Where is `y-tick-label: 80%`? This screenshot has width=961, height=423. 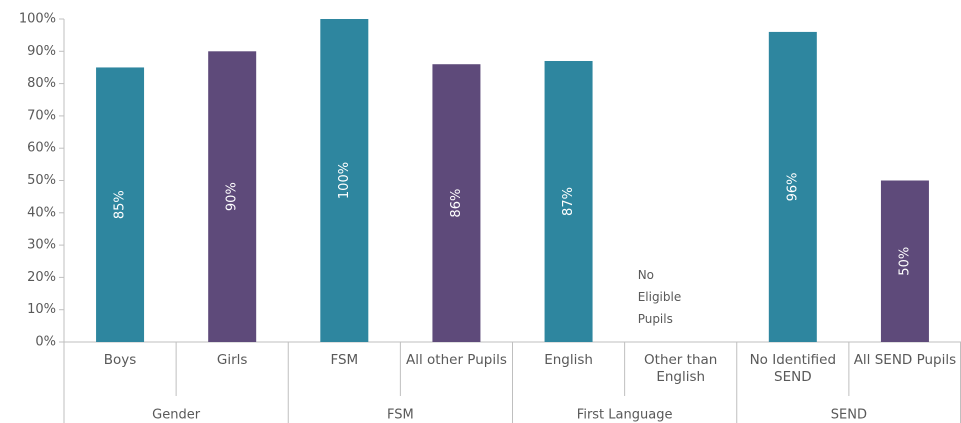 y-tick-label: 80% is located at coordinates (41, 83).